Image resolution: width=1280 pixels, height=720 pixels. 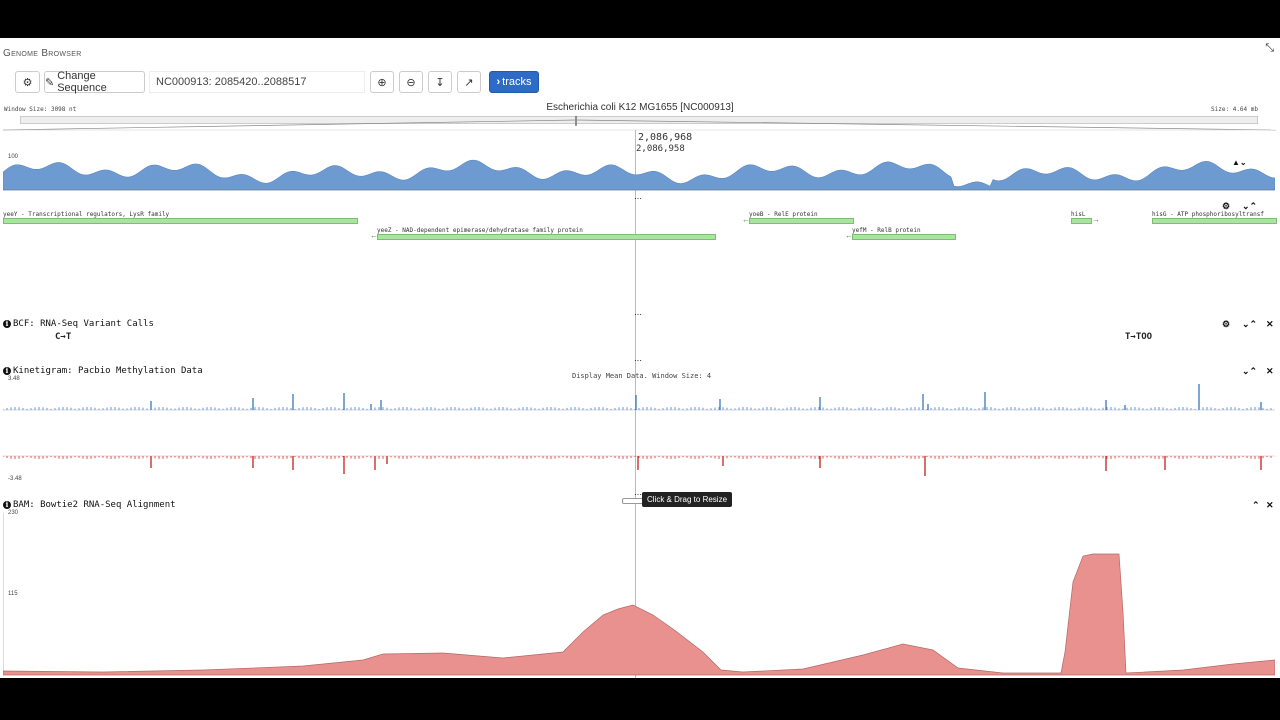 What do you see at coordinates (1250, 324) in the screenshot?
I see `vcf-collapse-icon: ⌄⌃` at bounding box center [1250, 324].